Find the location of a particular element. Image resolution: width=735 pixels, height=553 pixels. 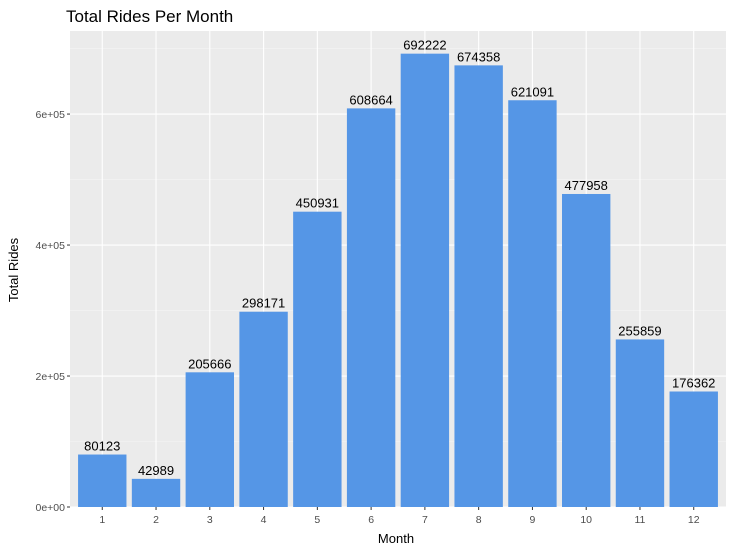

x-tick-label: 7 is located at coordinates (425, 520).